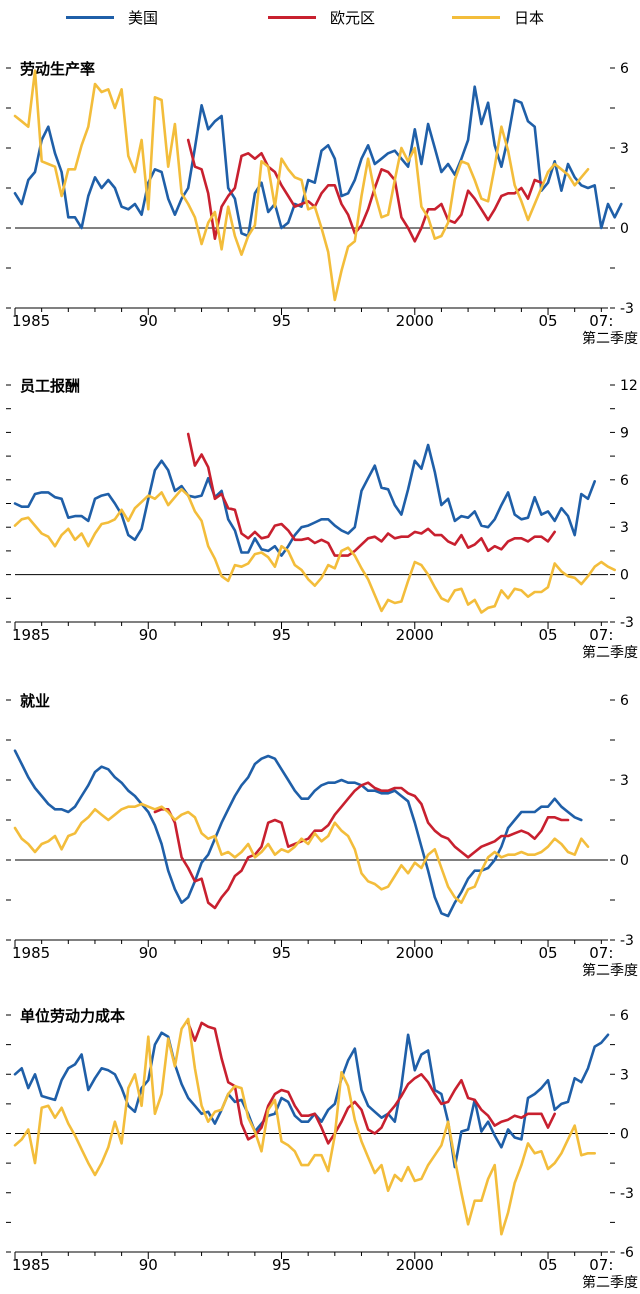  What do you see at coordinates (353, 17) in the screenshot?
I see `legend-label-euro: 欧元区` at bounding box center [353, 17].